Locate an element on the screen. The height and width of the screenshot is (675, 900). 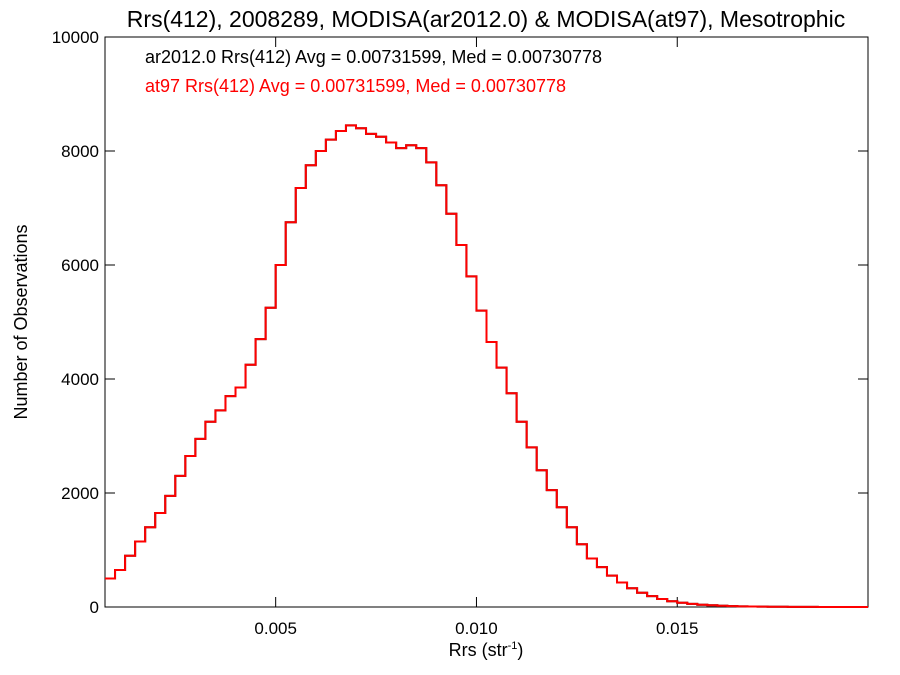
x-tick-label: 0.010 is located at coordinates (476, 628).